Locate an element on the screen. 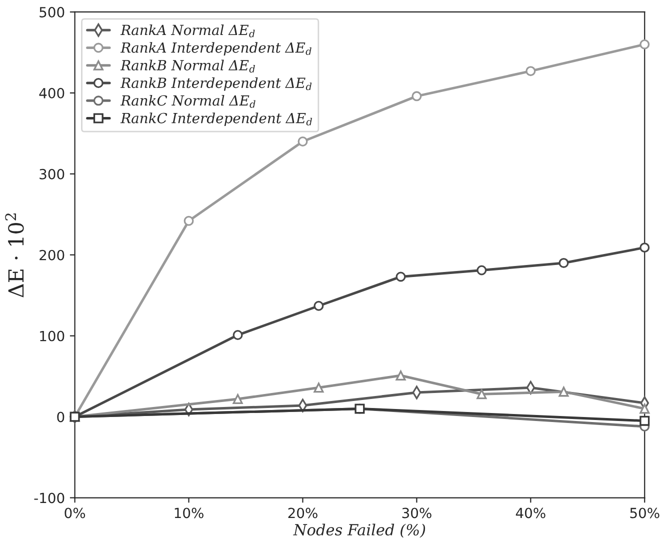  legend-label: RankB Interdependent ΔE$_{d}$ is located at coordinates (216, 84).